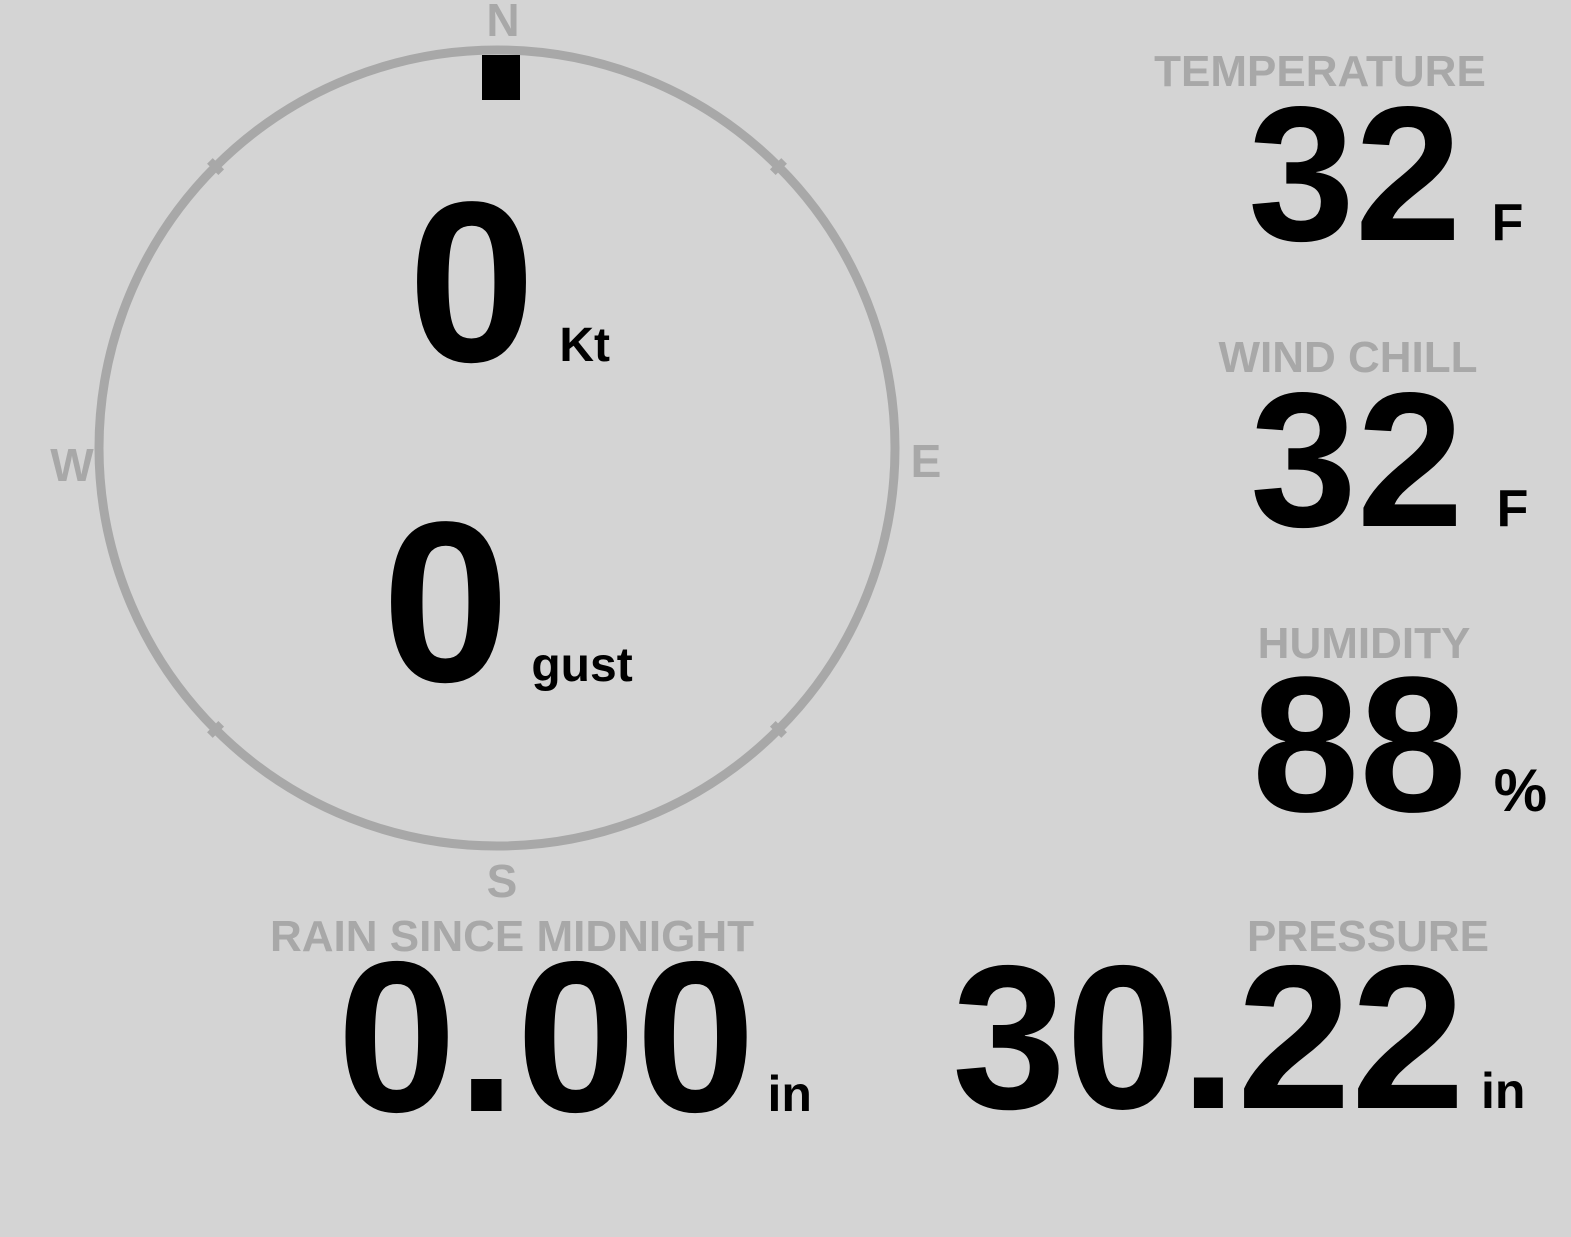 The width and height of the screenshot is (1571, 1237). Describe the element at coordinates (503, 23) in the screenshot. I see `compass-label-north: N` at that location.